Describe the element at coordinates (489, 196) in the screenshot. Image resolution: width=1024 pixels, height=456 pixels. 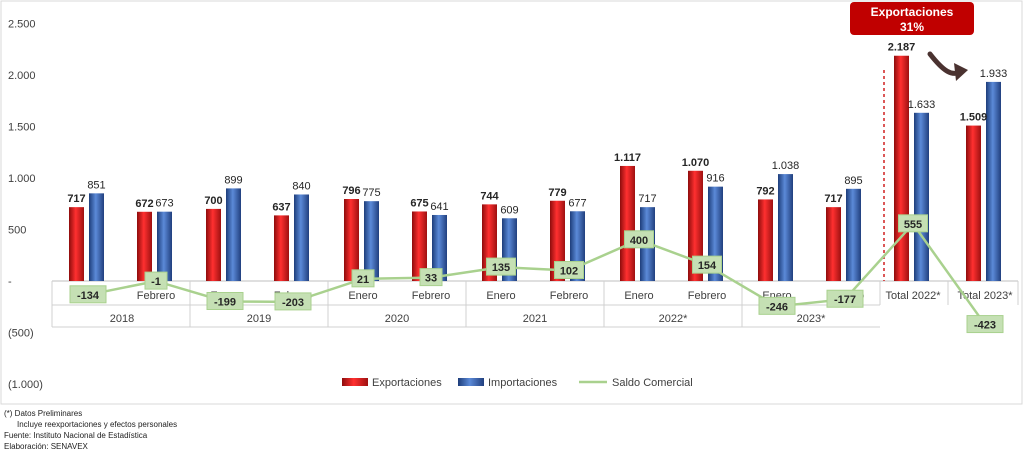
I see `export-value-label: 744` at that location.